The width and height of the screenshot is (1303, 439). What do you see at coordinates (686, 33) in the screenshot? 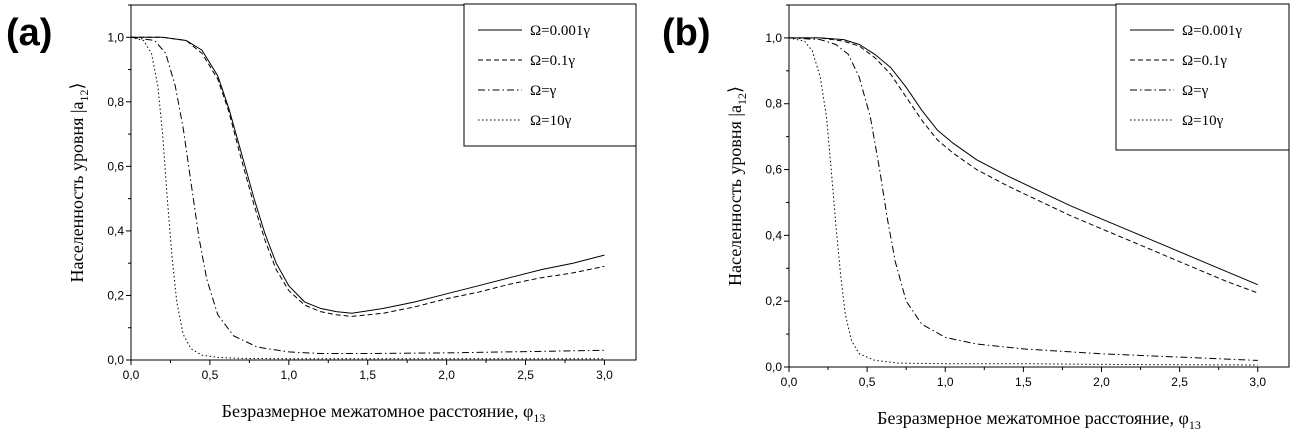
I see `panel-label: (b)` at bounding box center [686, 33].